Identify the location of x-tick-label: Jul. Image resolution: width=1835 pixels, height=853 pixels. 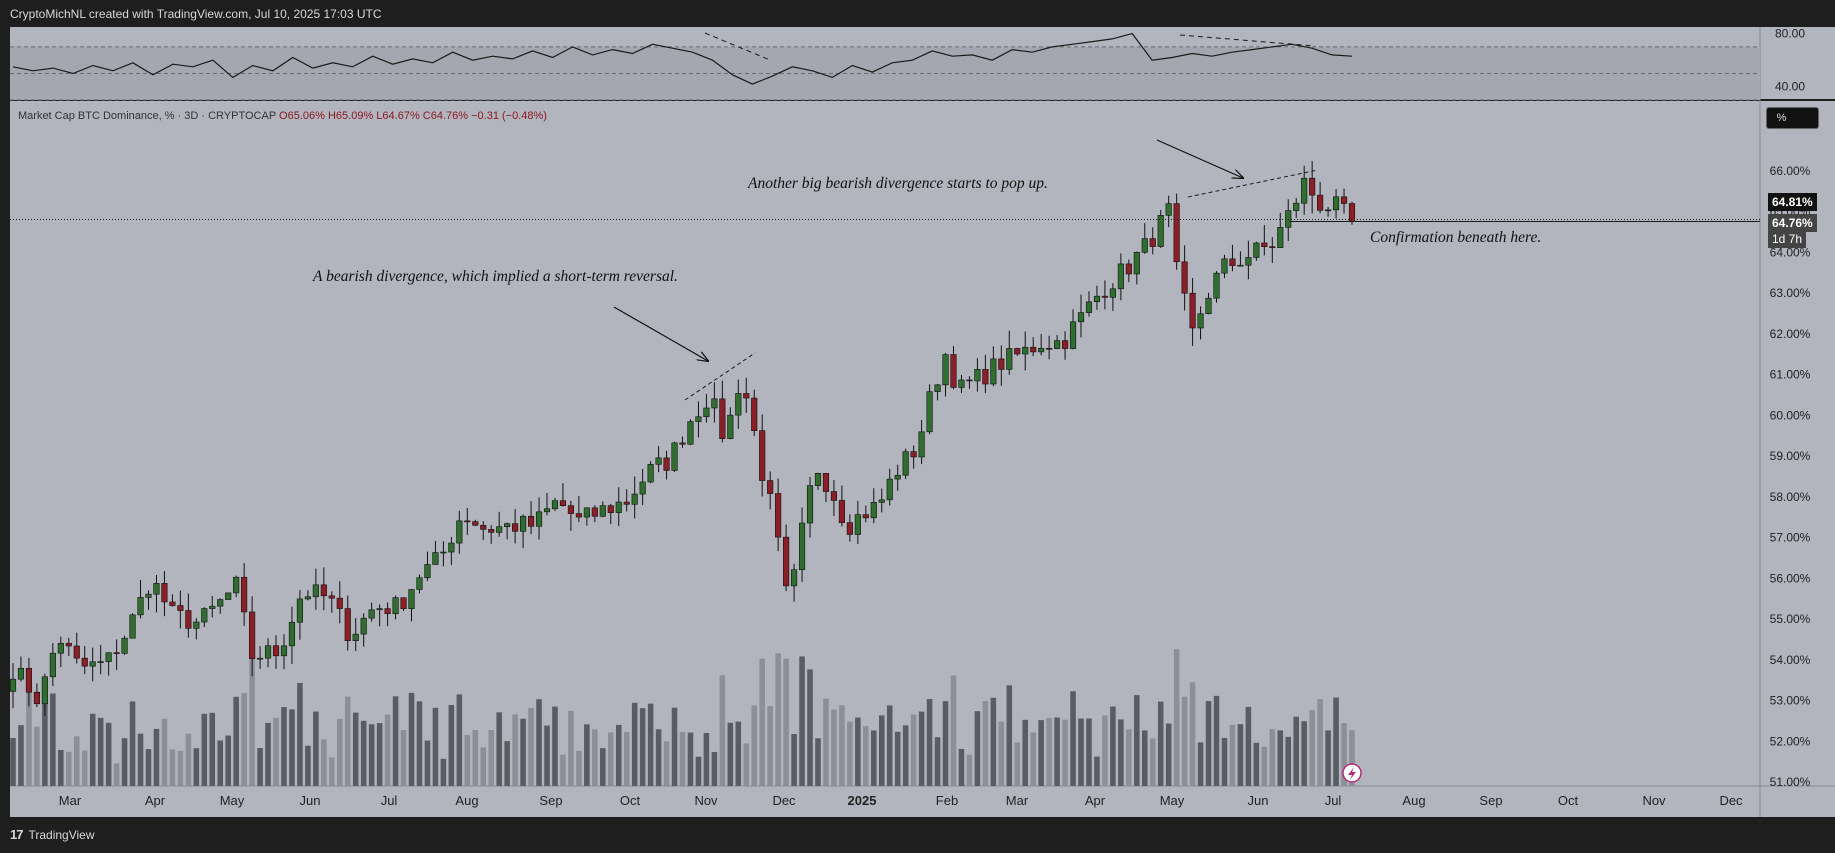
(1333, 800).